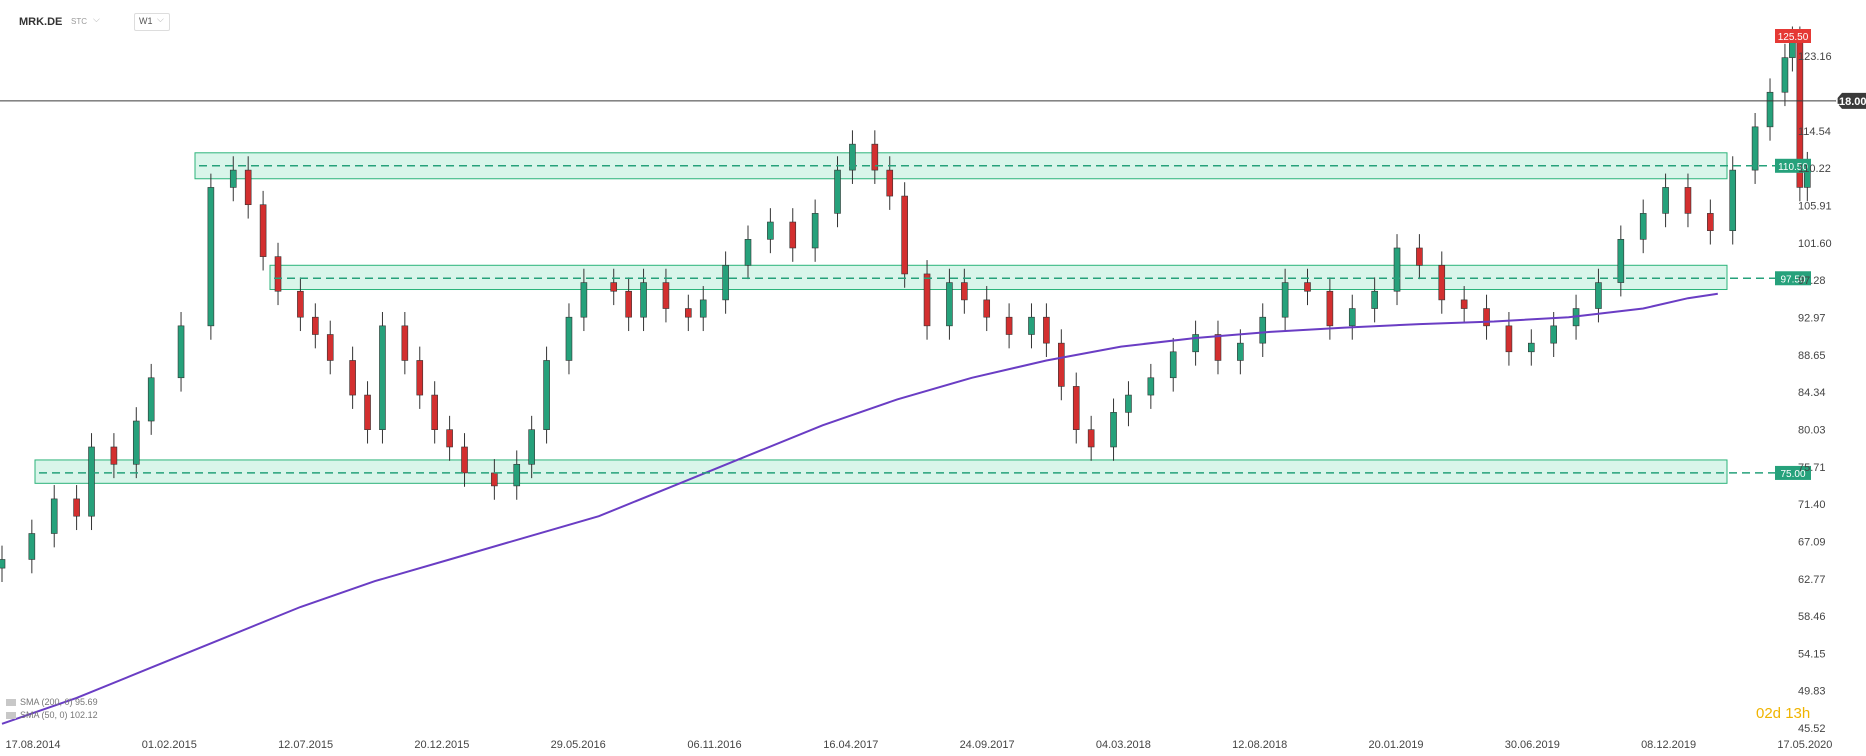 The image size is (1866, 756). I want to click on current-price-tag, so click(1850, 100).